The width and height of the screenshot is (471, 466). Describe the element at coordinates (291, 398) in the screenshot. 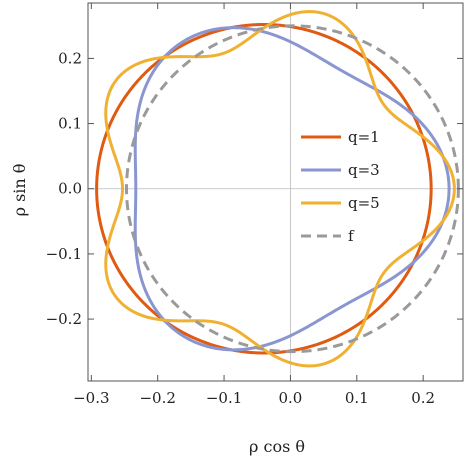

I see `x-tick-label: 0.0` at that location.